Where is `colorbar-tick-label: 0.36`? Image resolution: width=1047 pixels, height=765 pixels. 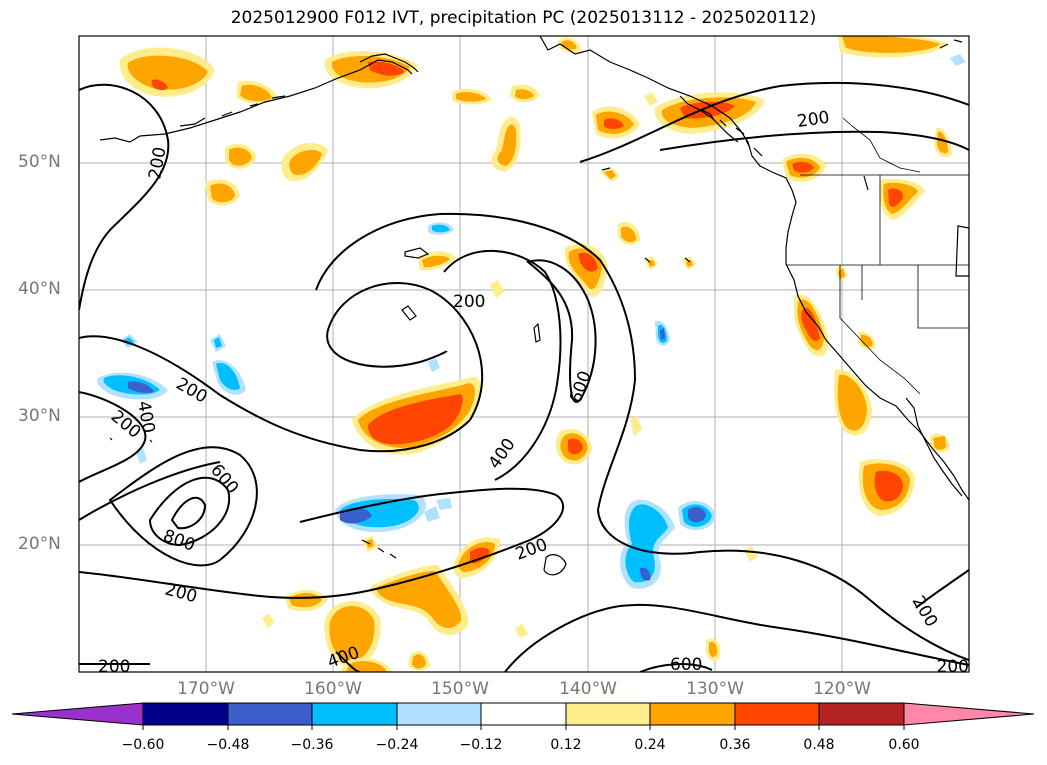 colorbar-tick-label: 0.36 is located at coordinates (735, 745).